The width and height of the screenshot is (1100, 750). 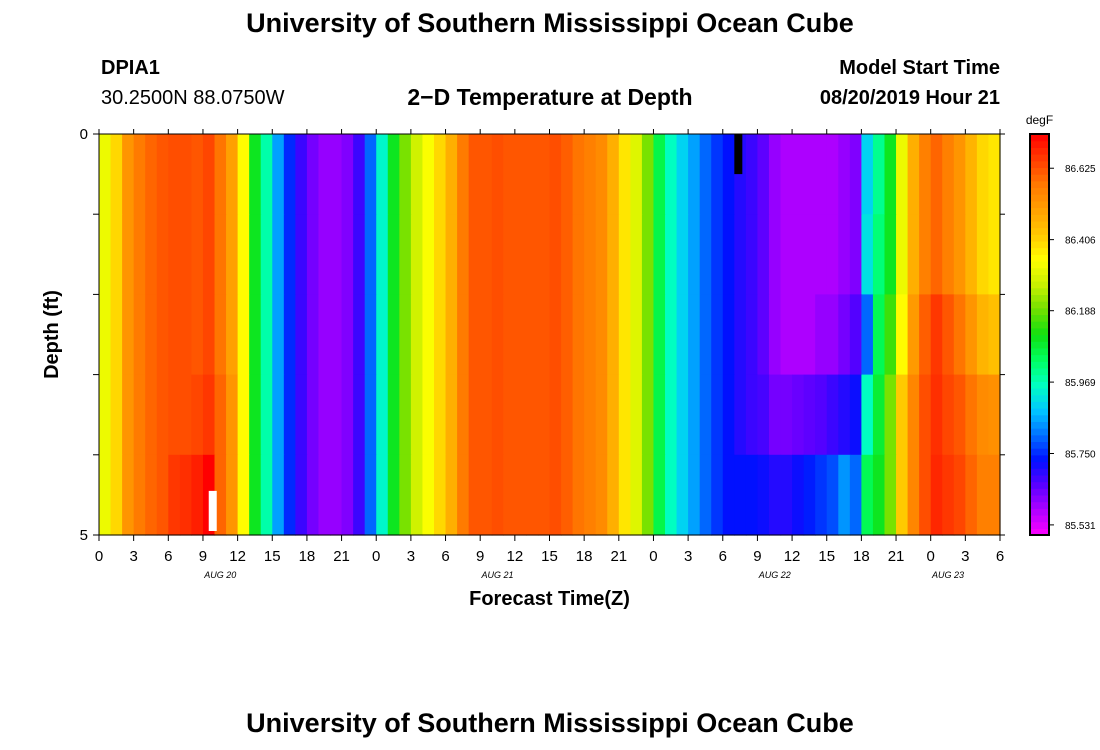 I want to click on y-tick-label: 0, so click(x=84, y=134).